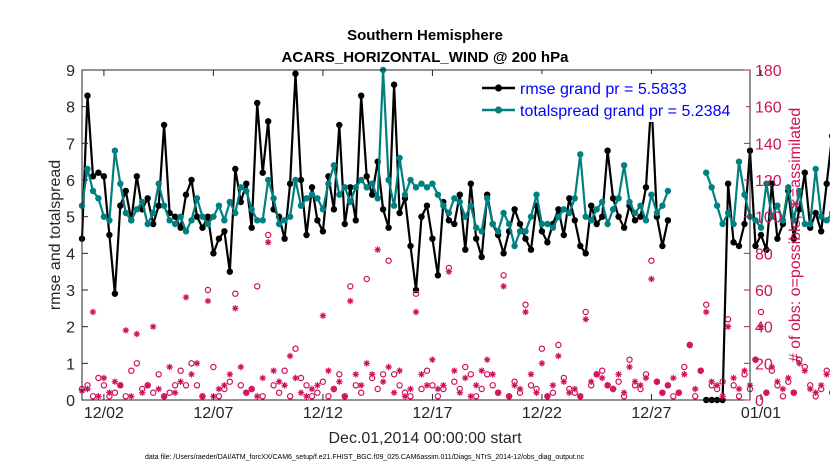 Image resolution: width=830 pixels, height=470 pixels. I want to click on y-axis-label: rmse and totalspread, so click(55, 235).